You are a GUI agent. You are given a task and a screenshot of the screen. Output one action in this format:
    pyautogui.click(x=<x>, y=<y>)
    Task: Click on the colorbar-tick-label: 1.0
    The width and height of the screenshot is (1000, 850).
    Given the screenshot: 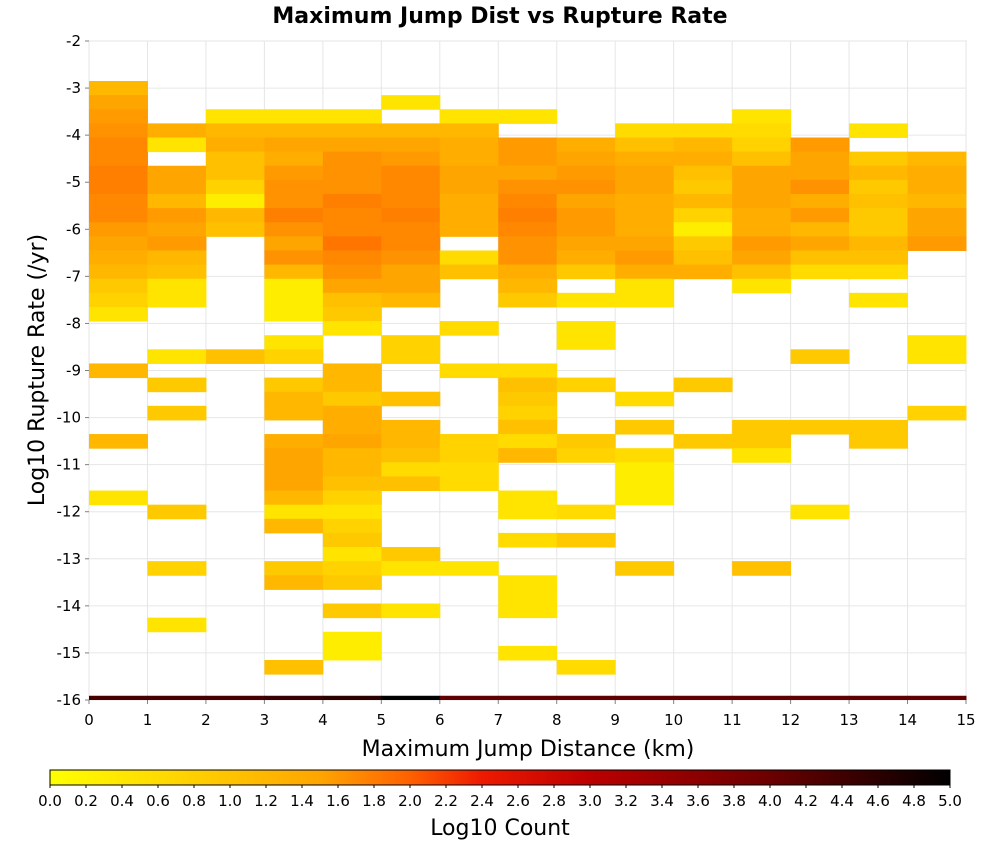 What is the action you would take?
    pyautogui.click(x=230, y=801)
    